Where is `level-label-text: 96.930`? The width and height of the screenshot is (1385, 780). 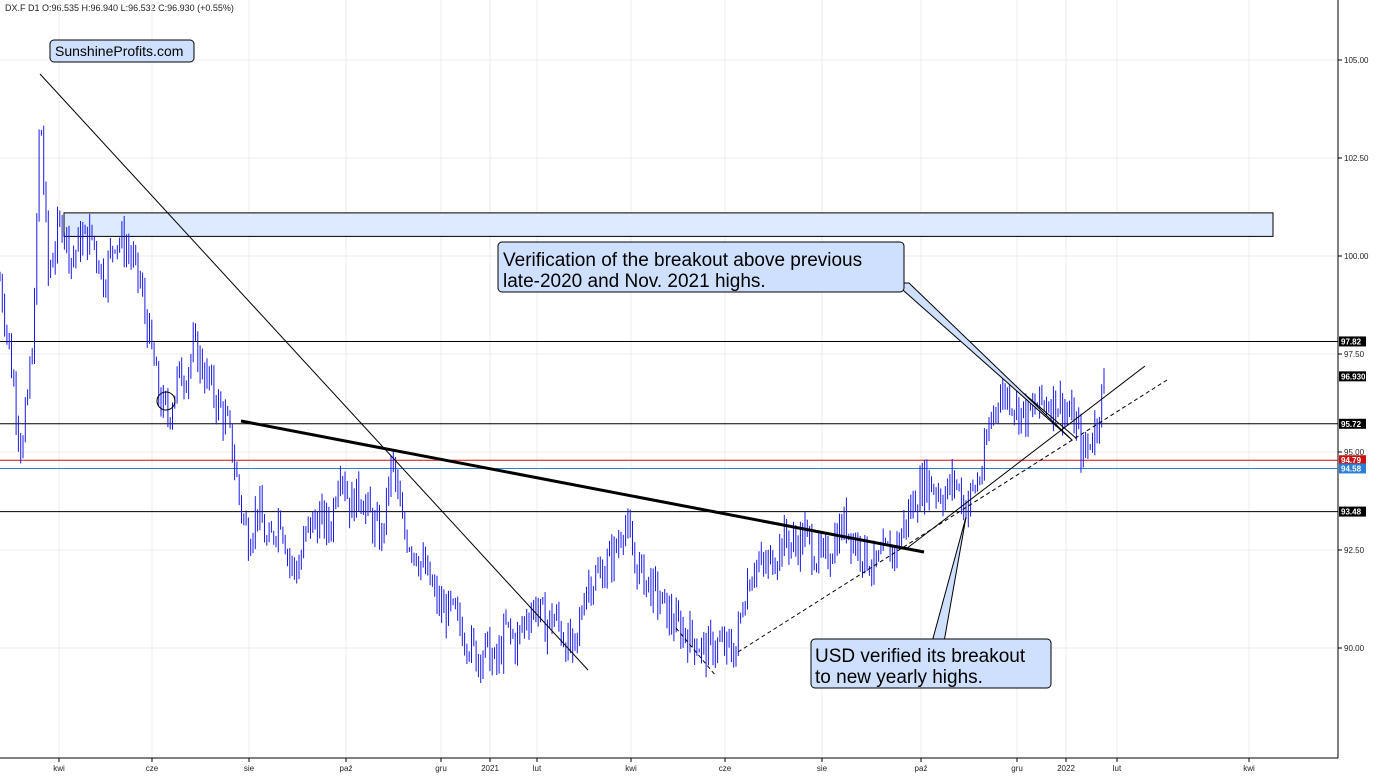
level-label-text: 96.930 is located at coordinates (1353, 376).